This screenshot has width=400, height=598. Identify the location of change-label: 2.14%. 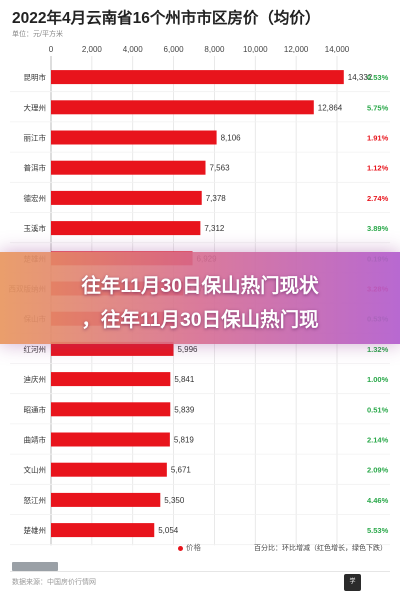
(378, 440).